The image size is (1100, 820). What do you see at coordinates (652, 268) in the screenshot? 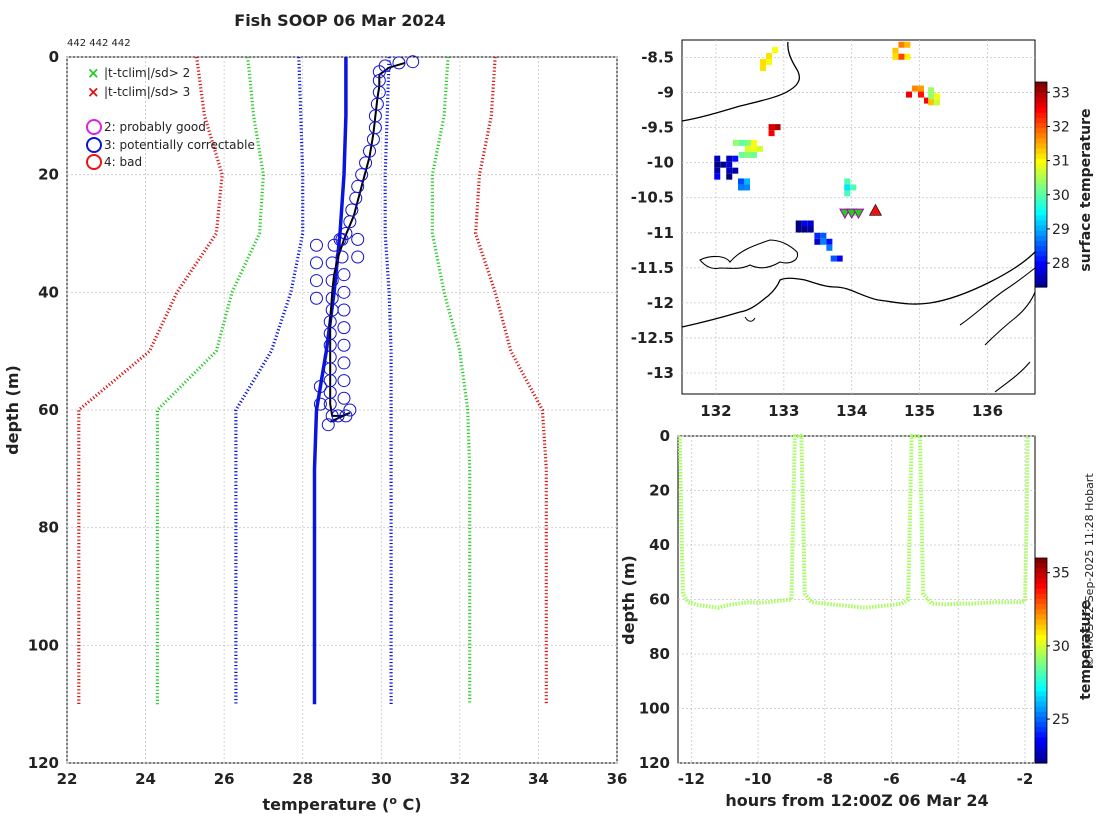
I see `map-ytick-label: -11.5` at bounding box center [652, 268].